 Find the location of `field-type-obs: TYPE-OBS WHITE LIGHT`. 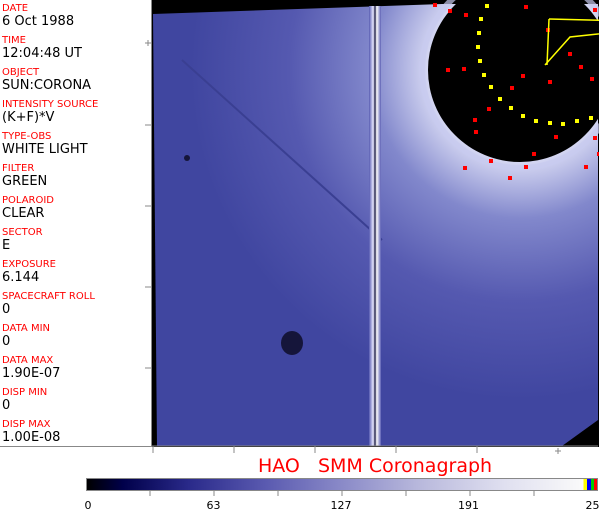

field-type-obs: TYPE-OBS WHITE LIGHT is located at coordinates (45, 144).